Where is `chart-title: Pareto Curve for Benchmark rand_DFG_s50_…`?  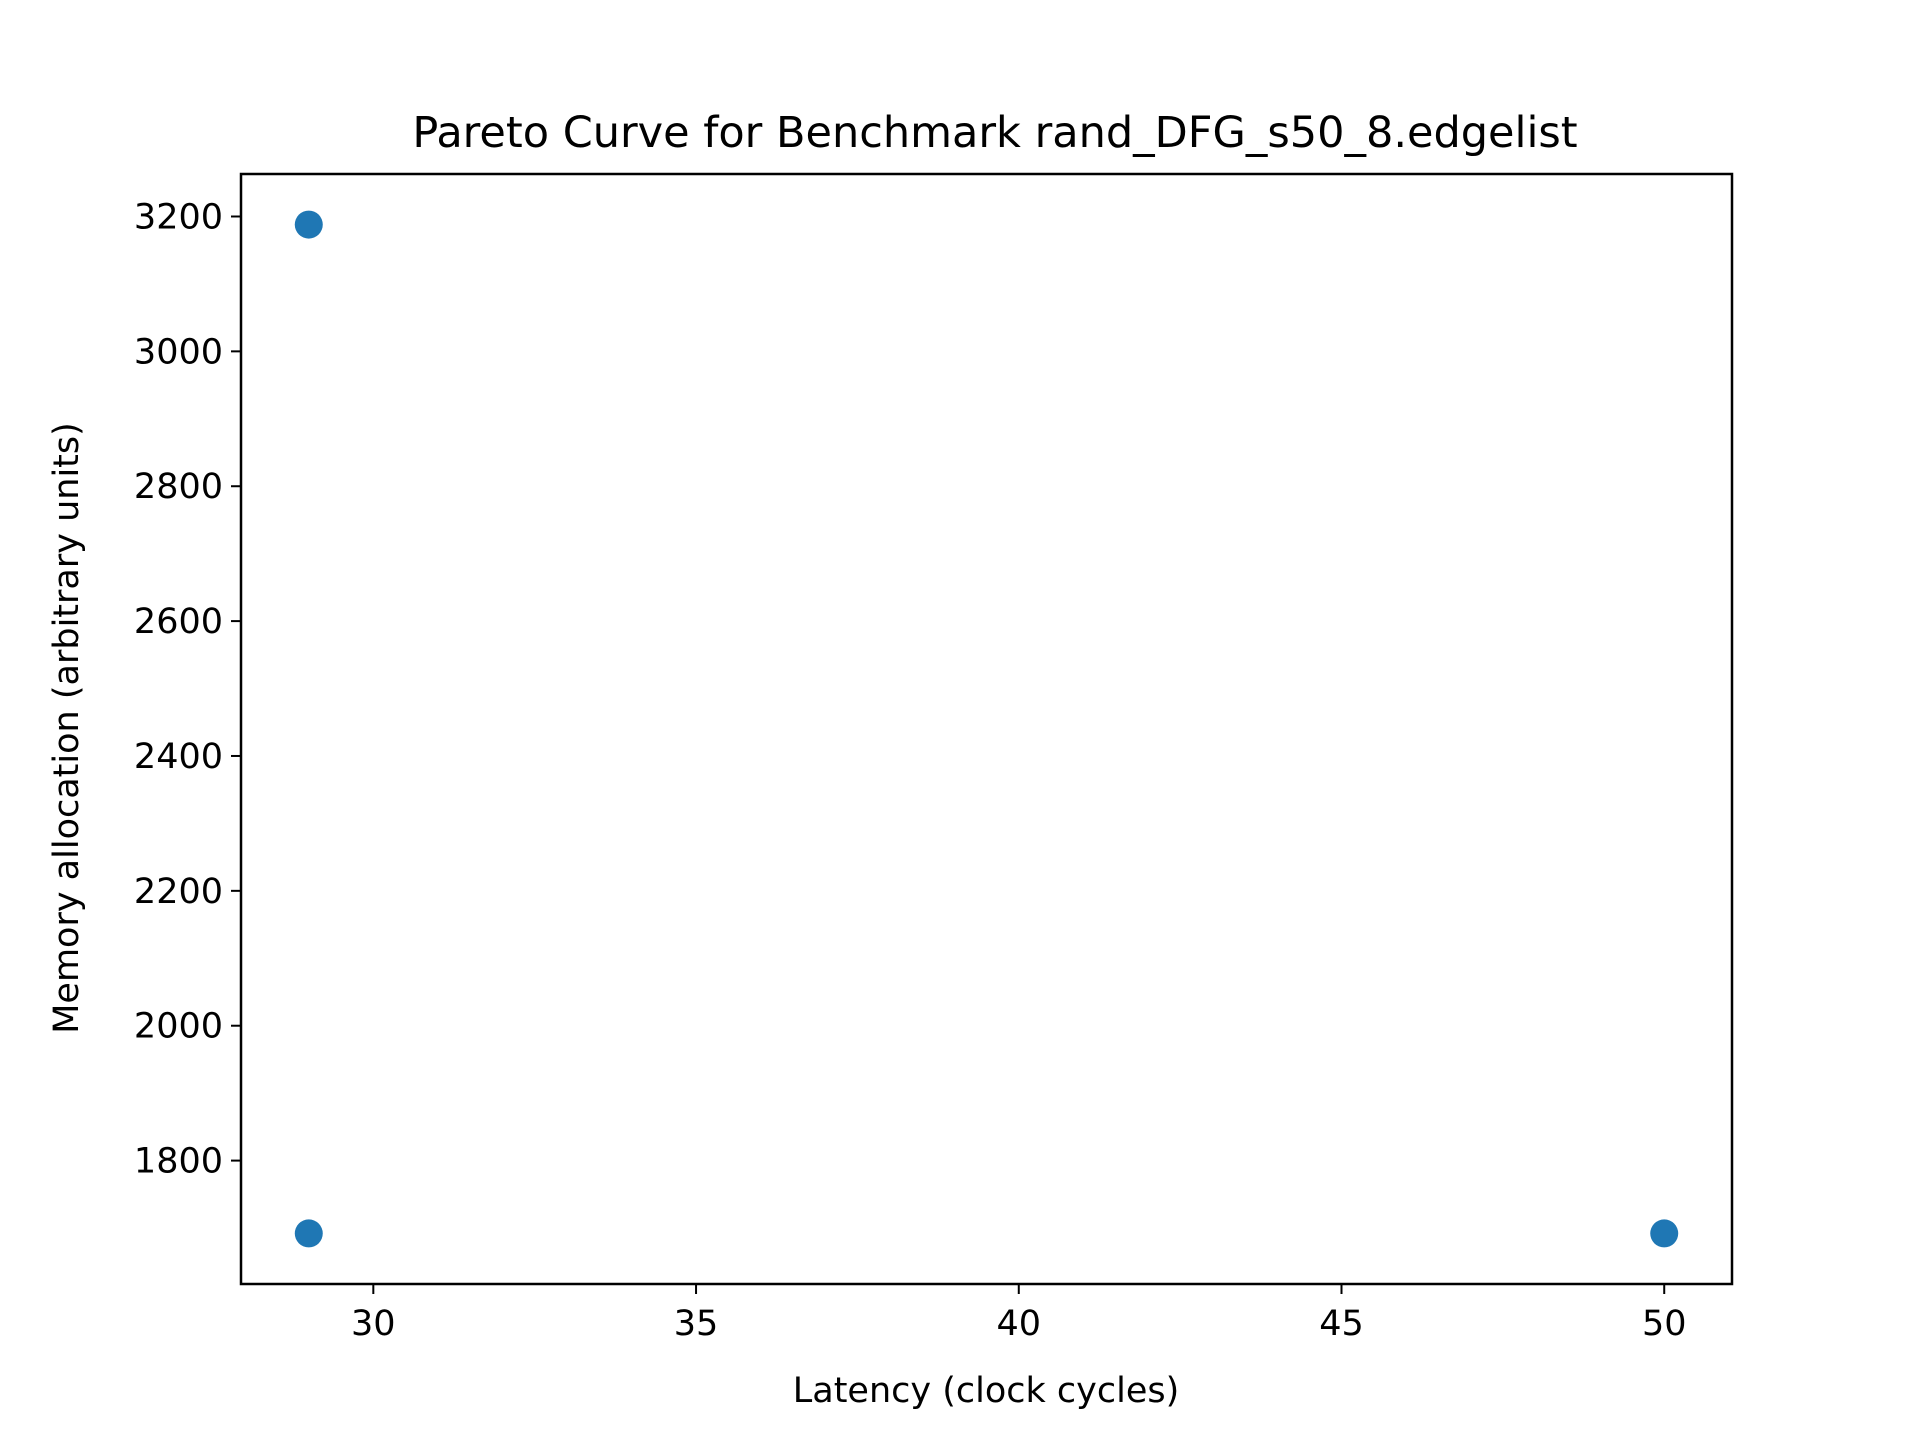 chart-title: Pareto Curve for Benchmark rand_DFG_s50_… is located at coordinates (994, 133).